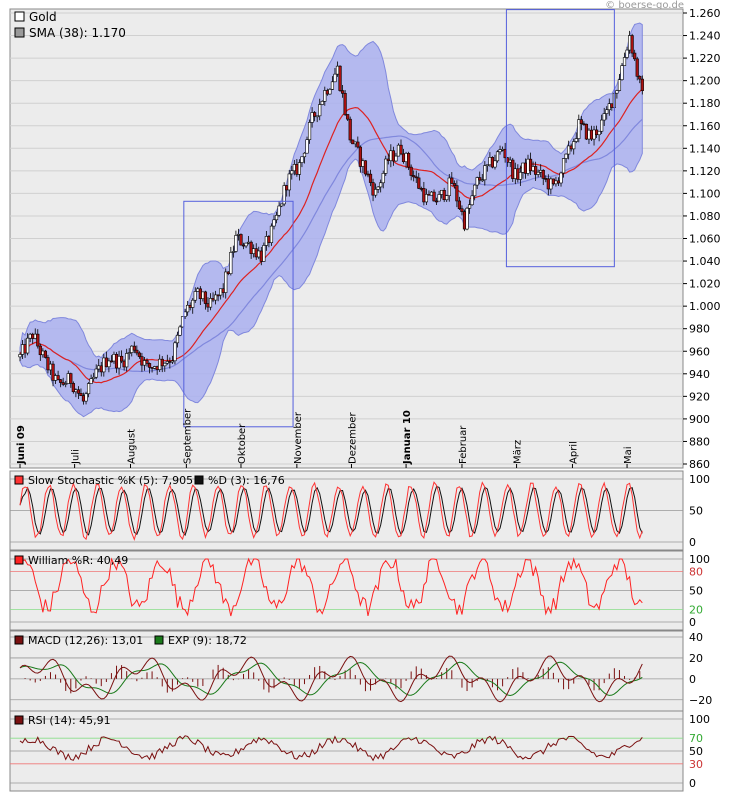  What do you see at coordinates (699, 396) in the screenshot?
I see `y-tick-label: 920` at bounding box center [699, 396].